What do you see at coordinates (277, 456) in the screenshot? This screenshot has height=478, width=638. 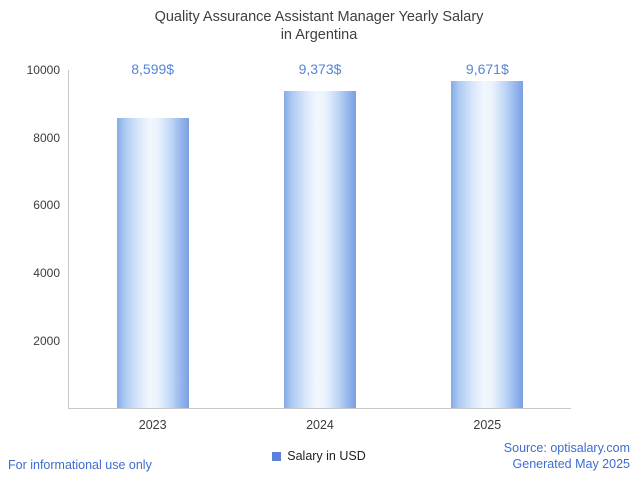 I see `legend-swatch-icon` at bounding box center [277, 456].